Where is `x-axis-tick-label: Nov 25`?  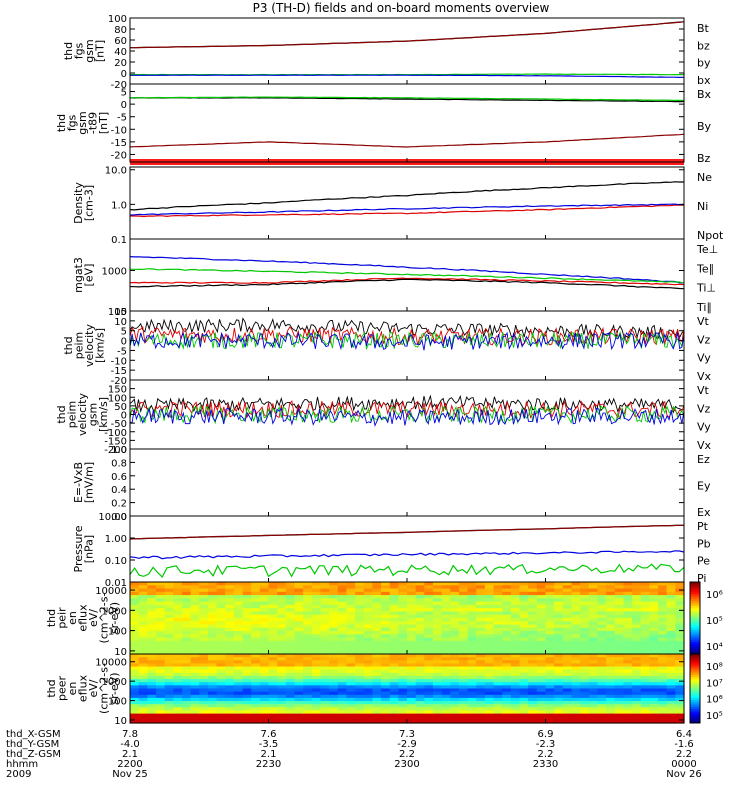
x-axis-tick-label: Nov 25 is located at coordinates (129, 774).